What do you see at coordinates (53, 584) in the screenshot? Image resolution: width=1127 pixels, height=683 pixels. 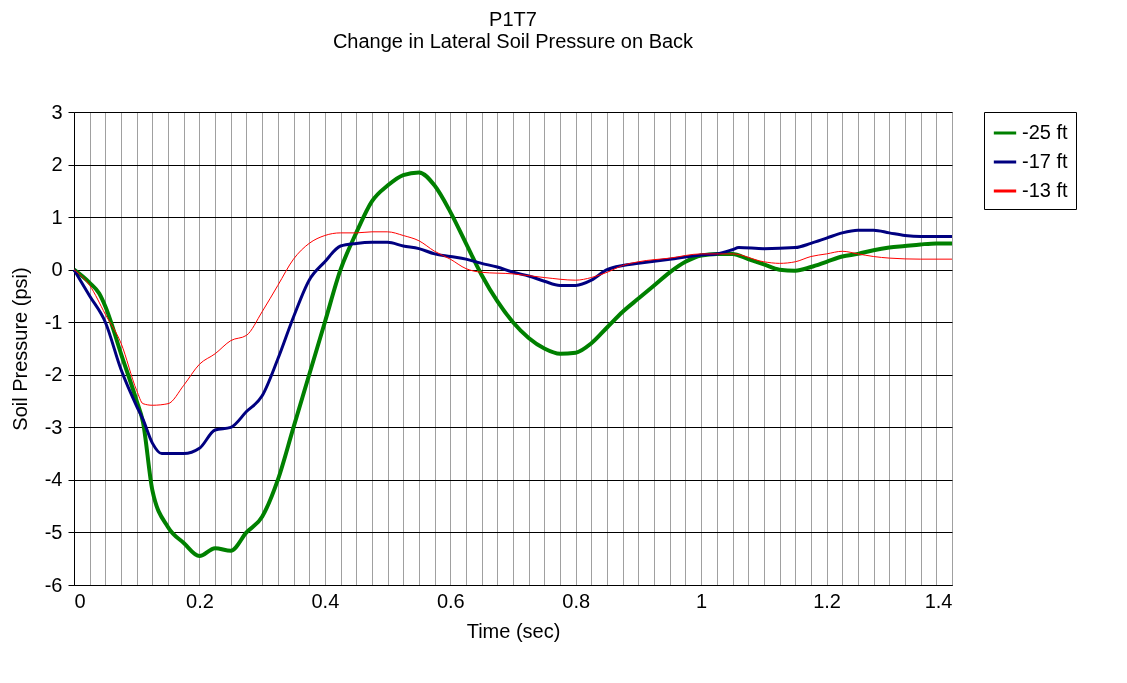 I see `y-tick-label: -6` at bounding box center [53, 584].